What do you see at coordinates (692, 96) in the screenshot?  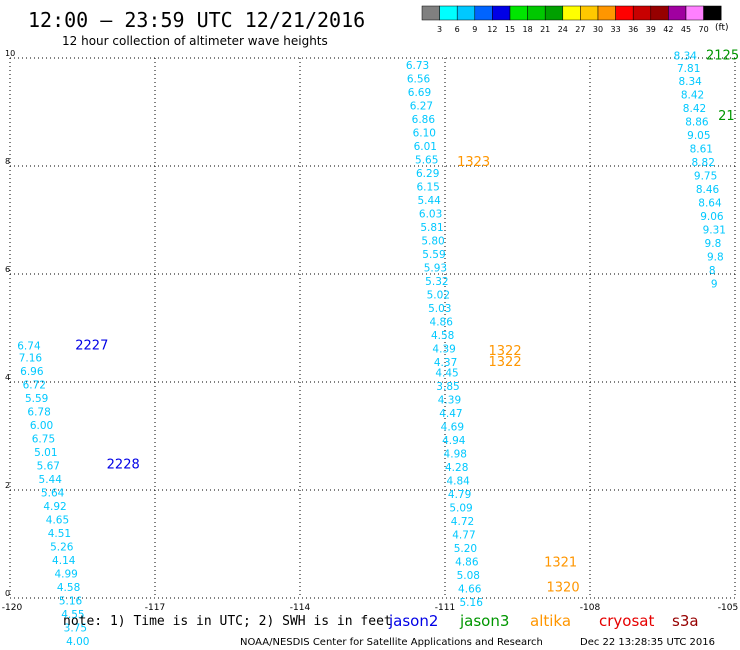 I see `wave-height-value: 8.42` at bounding box center [692, 96].